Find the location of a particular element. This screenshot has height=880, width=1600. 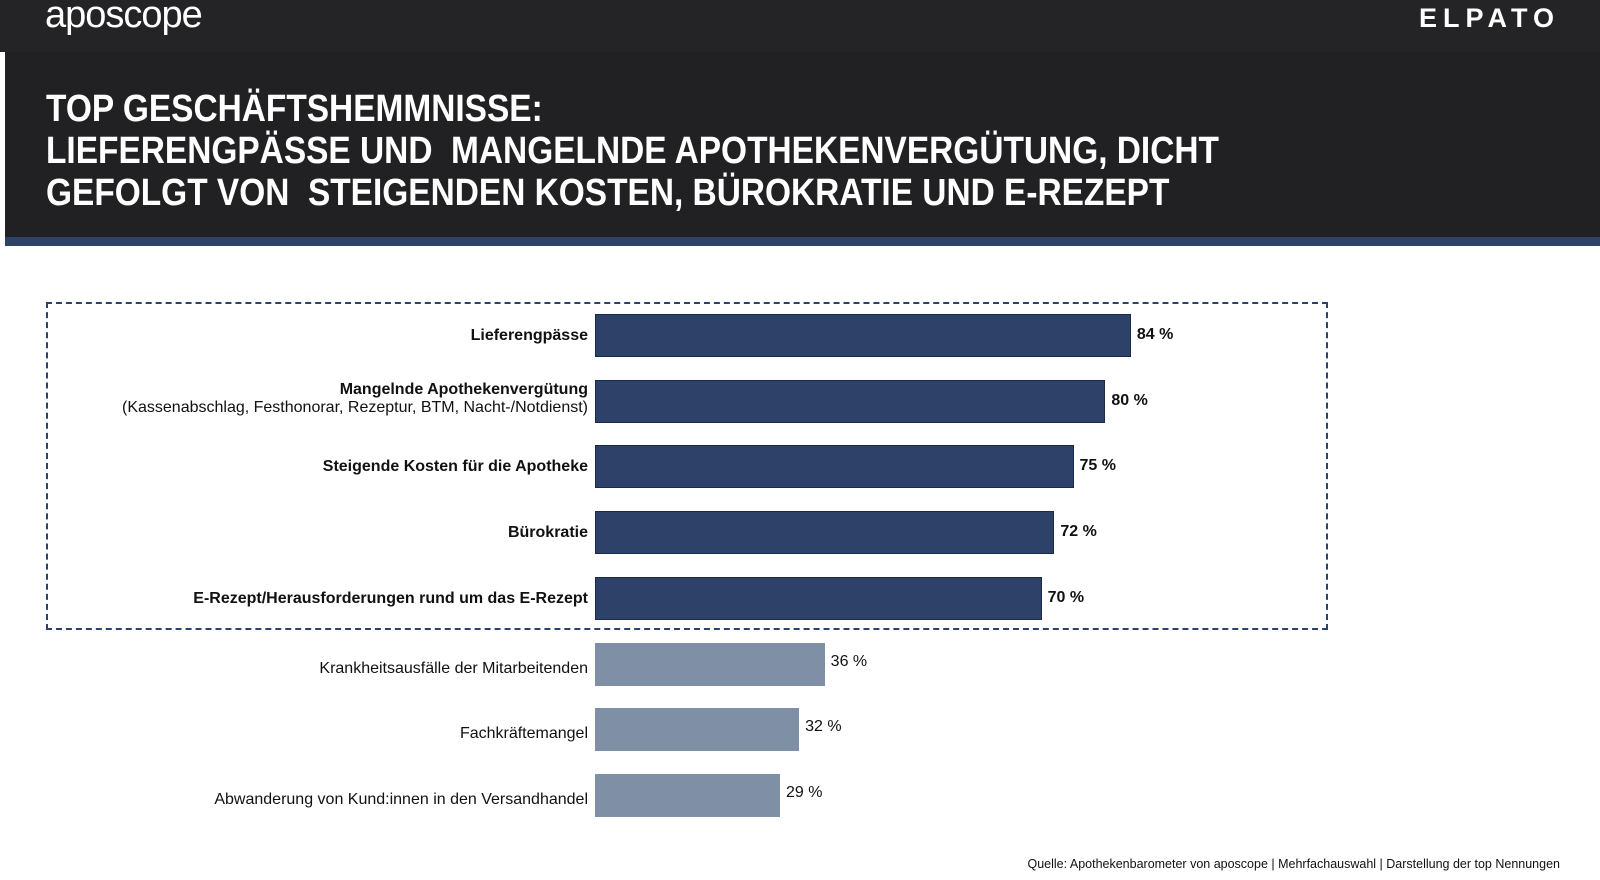

value-label: 29 % is located at coordinates (804, 792).